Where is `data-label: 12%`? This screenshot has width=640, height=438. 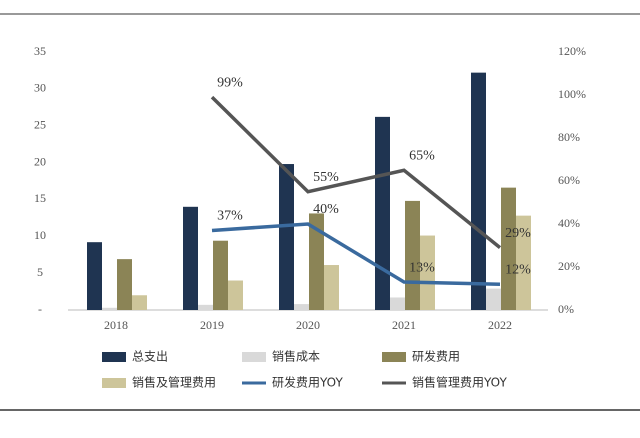 data-label: 12% is located at coordinates (518, 269).